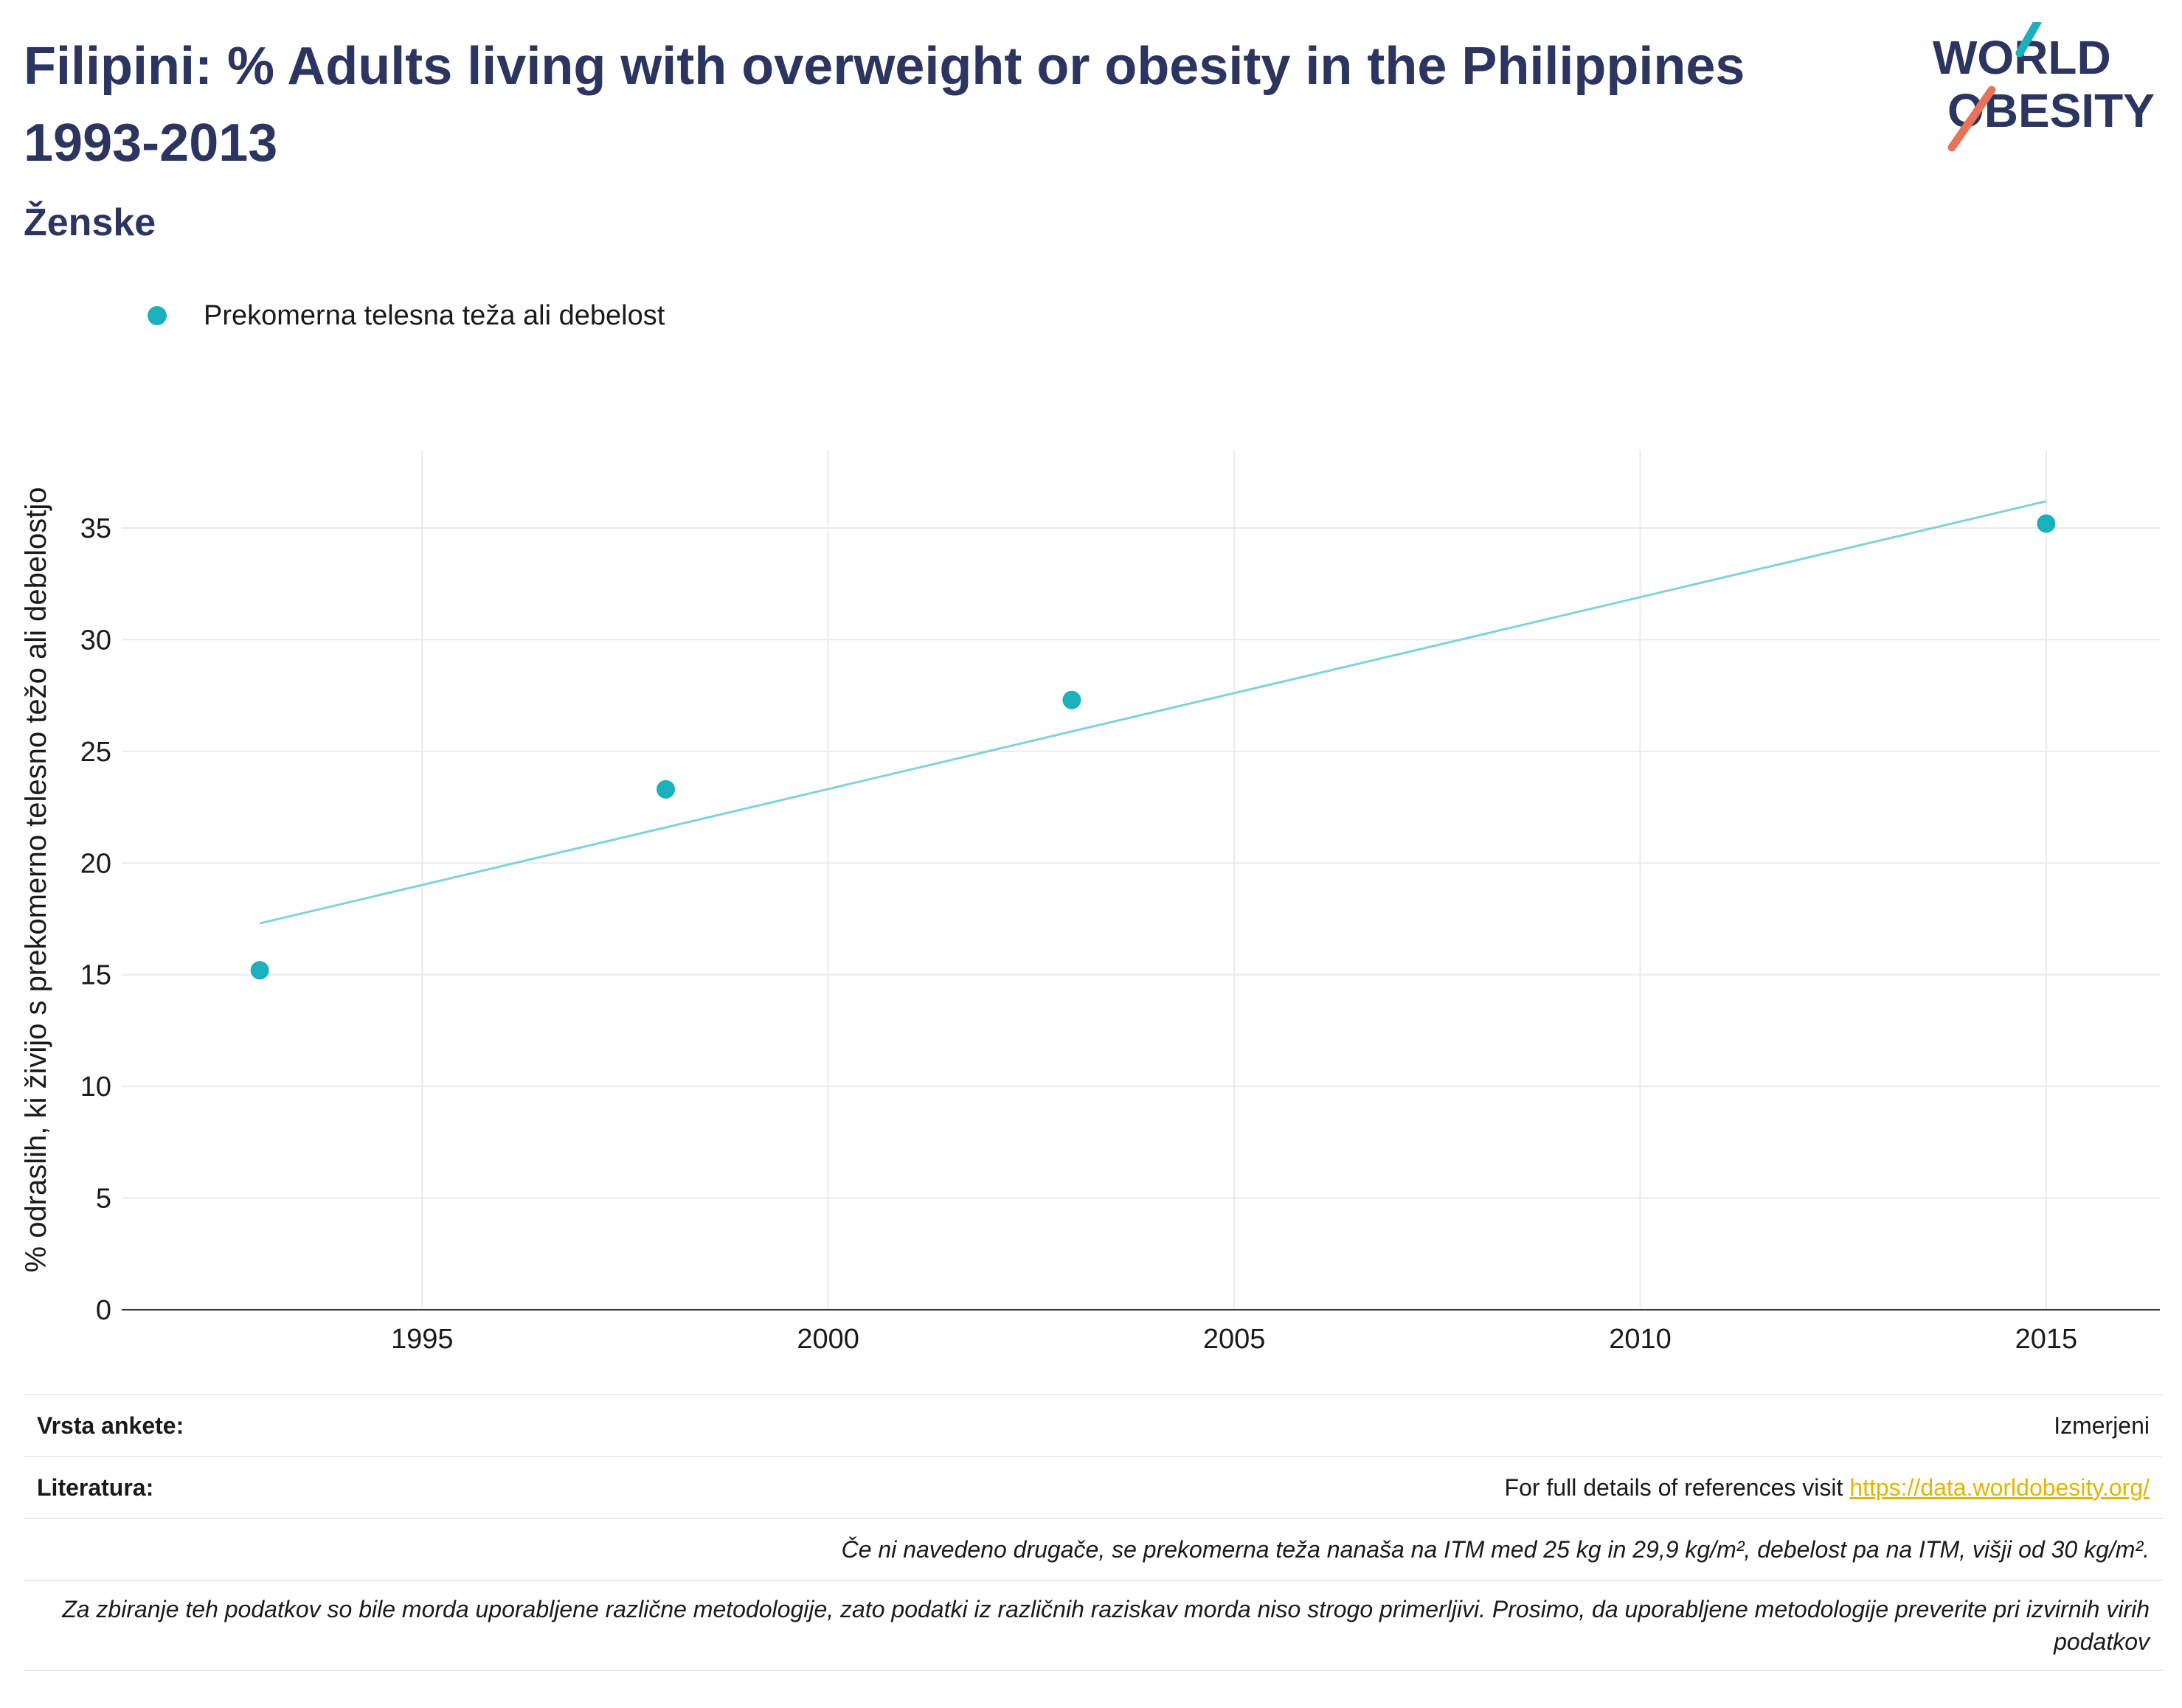 The width and height of the screenshot is (2182, 1708). I want to click on y-tick-label: 5, so click(103, 1199).